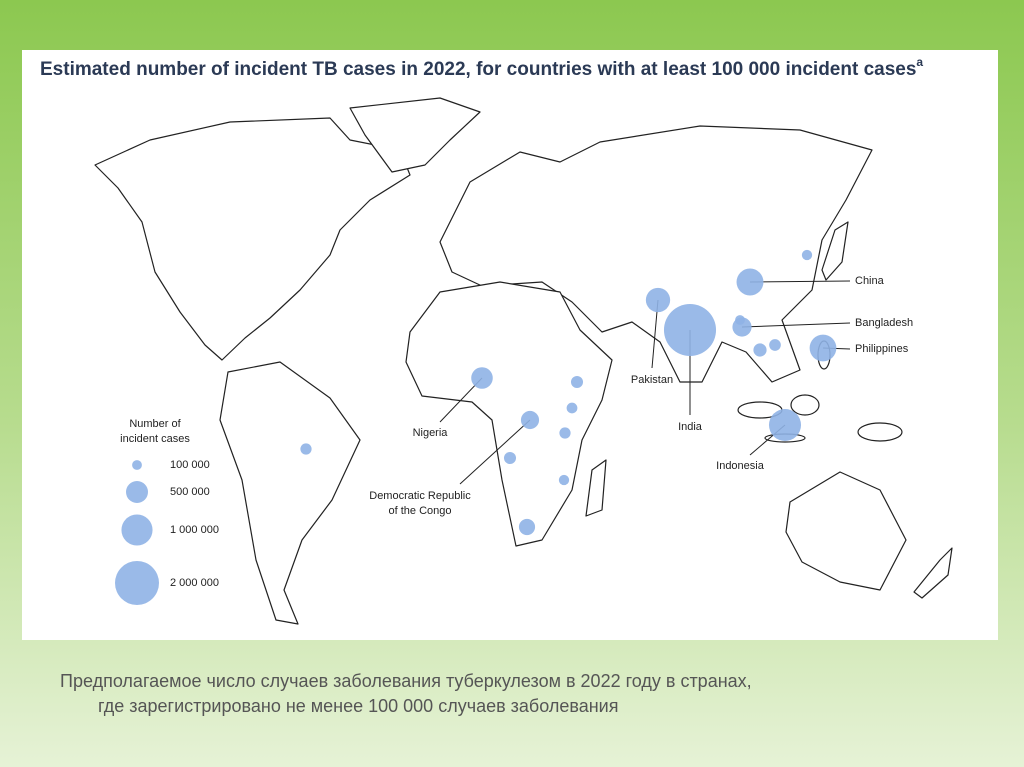 The width and height of the screenshot is (1024, 767). I want to click on country-label: Pakistan, so click(652, 380).